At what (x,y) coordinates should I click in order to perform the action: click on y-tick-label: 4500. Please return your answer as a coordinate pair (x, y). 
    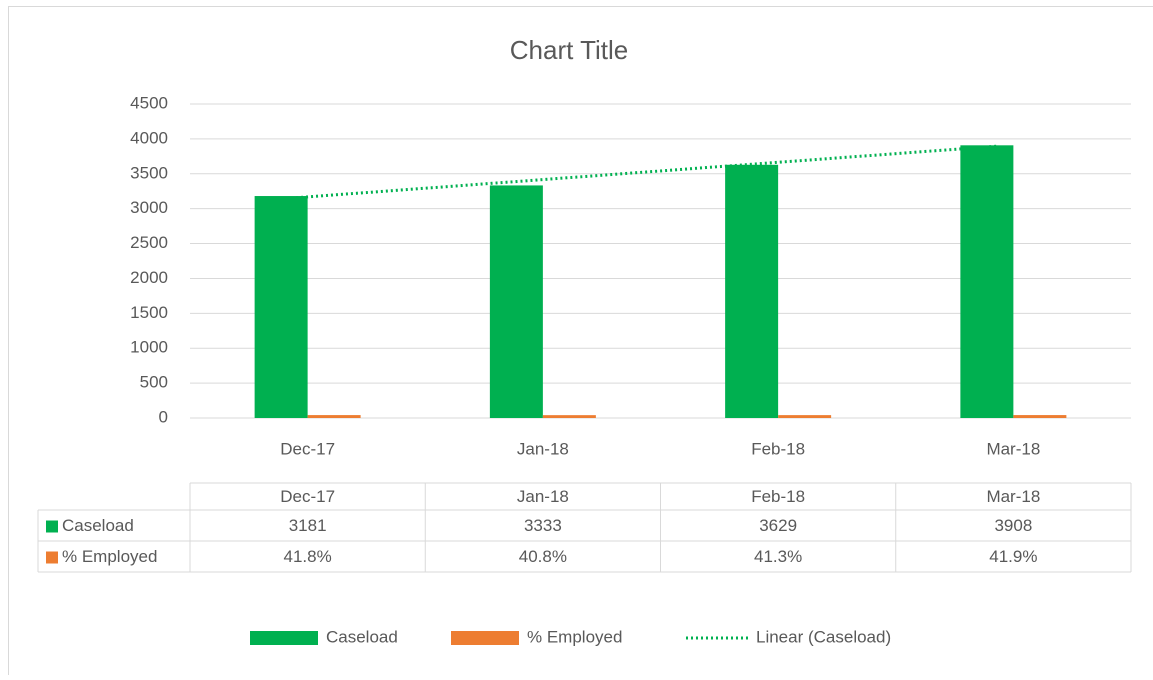
    Looking at the image, I should click on (149, 102).